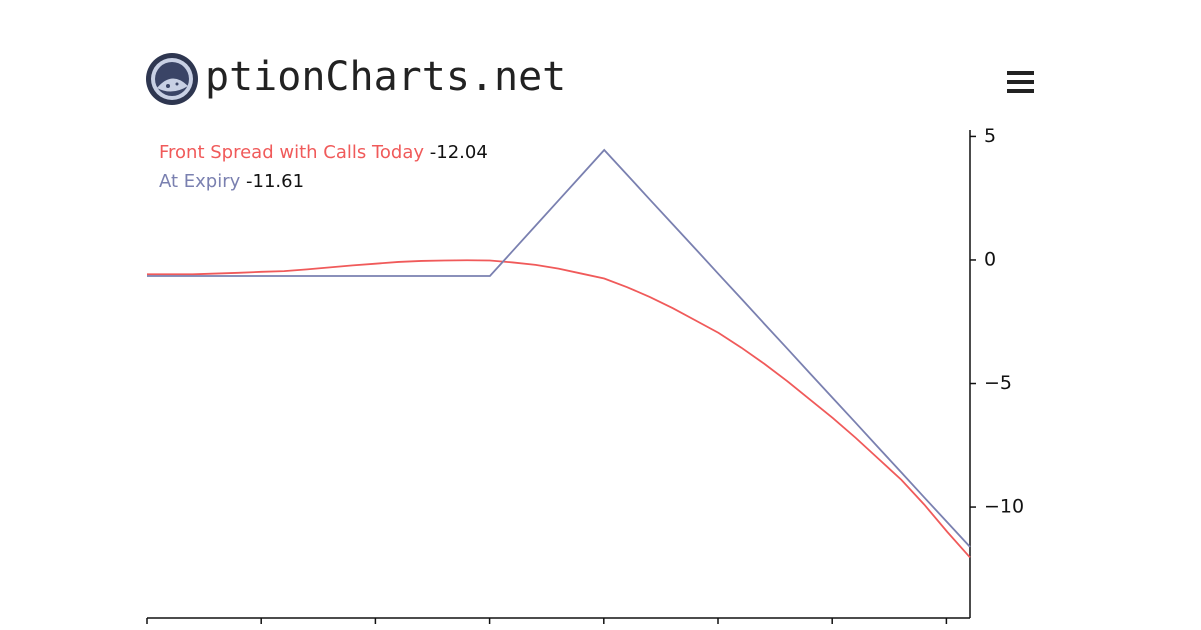 The image size is (1201, 630). What do you see at coordinates (172, 79) in the screenshot?
I see `logo` at bounding box center [172, 79].